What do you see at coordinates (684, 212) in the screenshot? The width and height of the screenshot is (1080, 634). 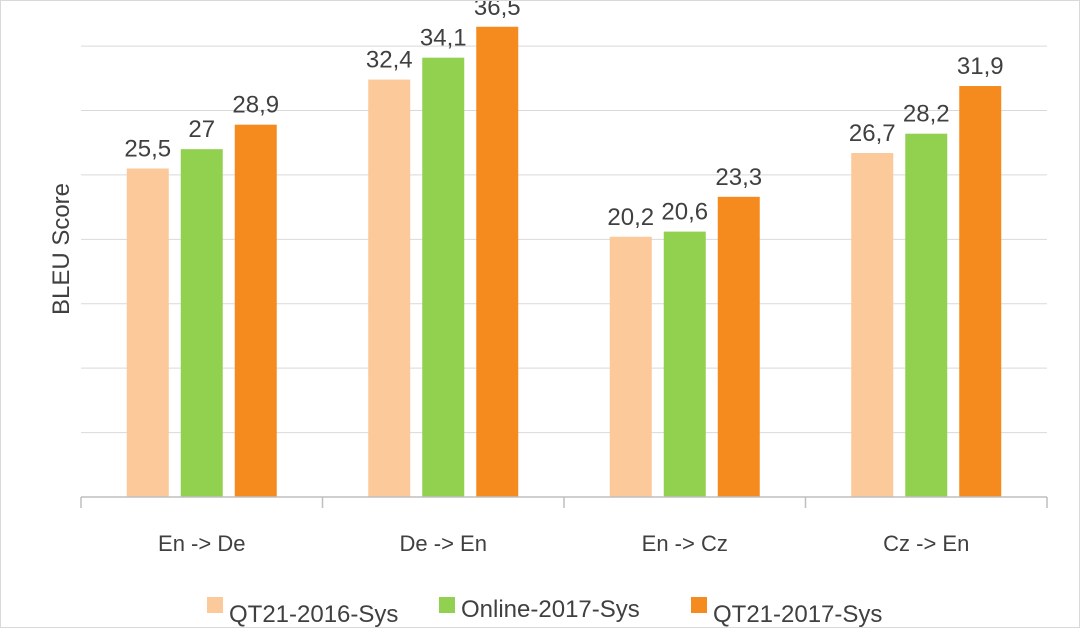 I see `data-label: 20,6` at bounding box center [684, 212].